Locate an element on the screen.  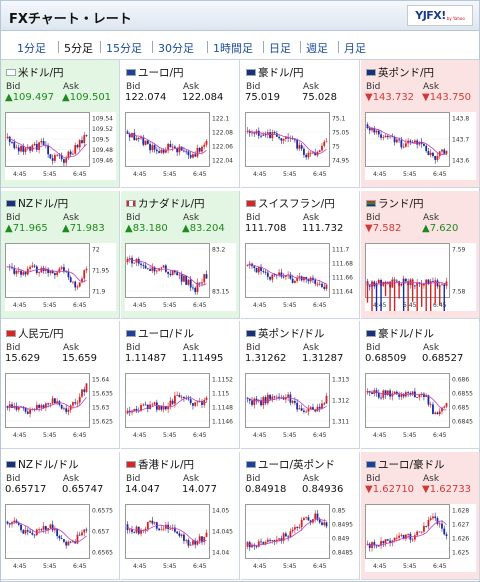
tab-3: 30分足 is located at coordinates (176, 48).